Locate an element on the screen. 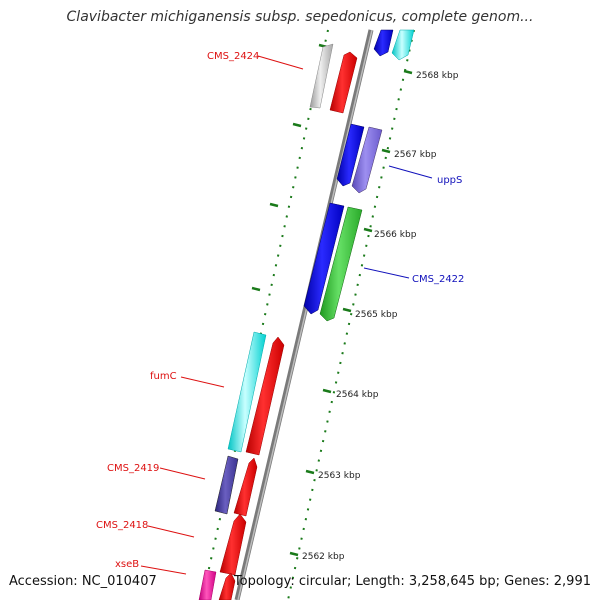 The height and width of the screenshot is (600, 600). accession-text: Accession: NC_010407 is located at coordinates (83, 581).